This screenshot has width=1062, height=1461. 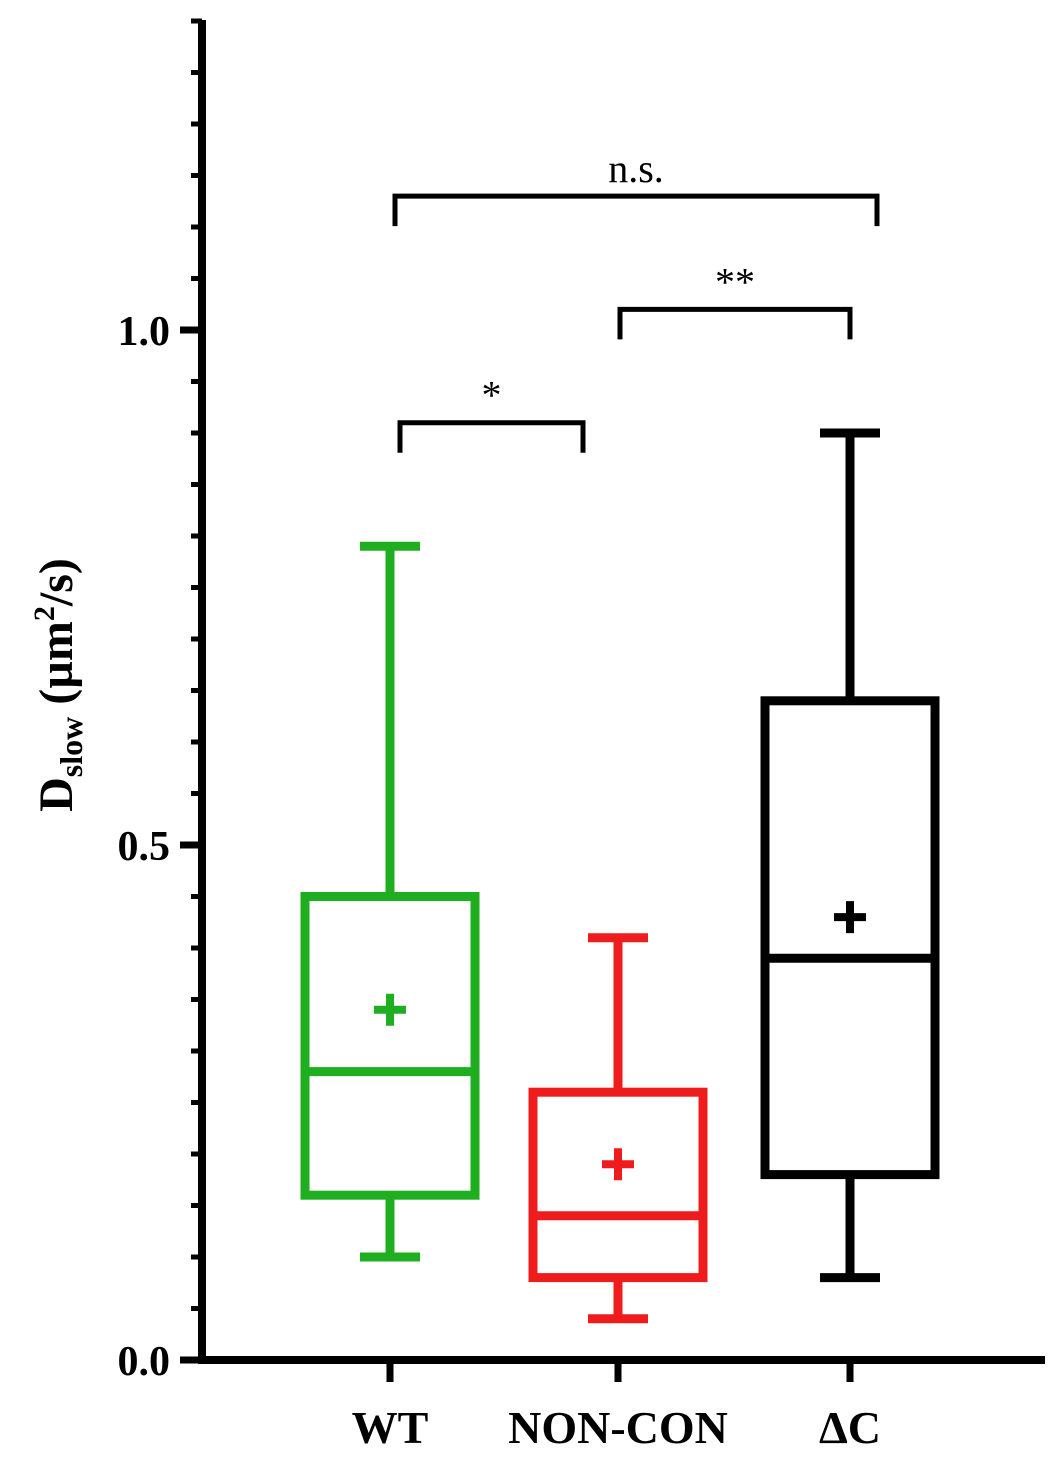 I want to click on significance-bracket-1: **, so click(x=735, y=299).